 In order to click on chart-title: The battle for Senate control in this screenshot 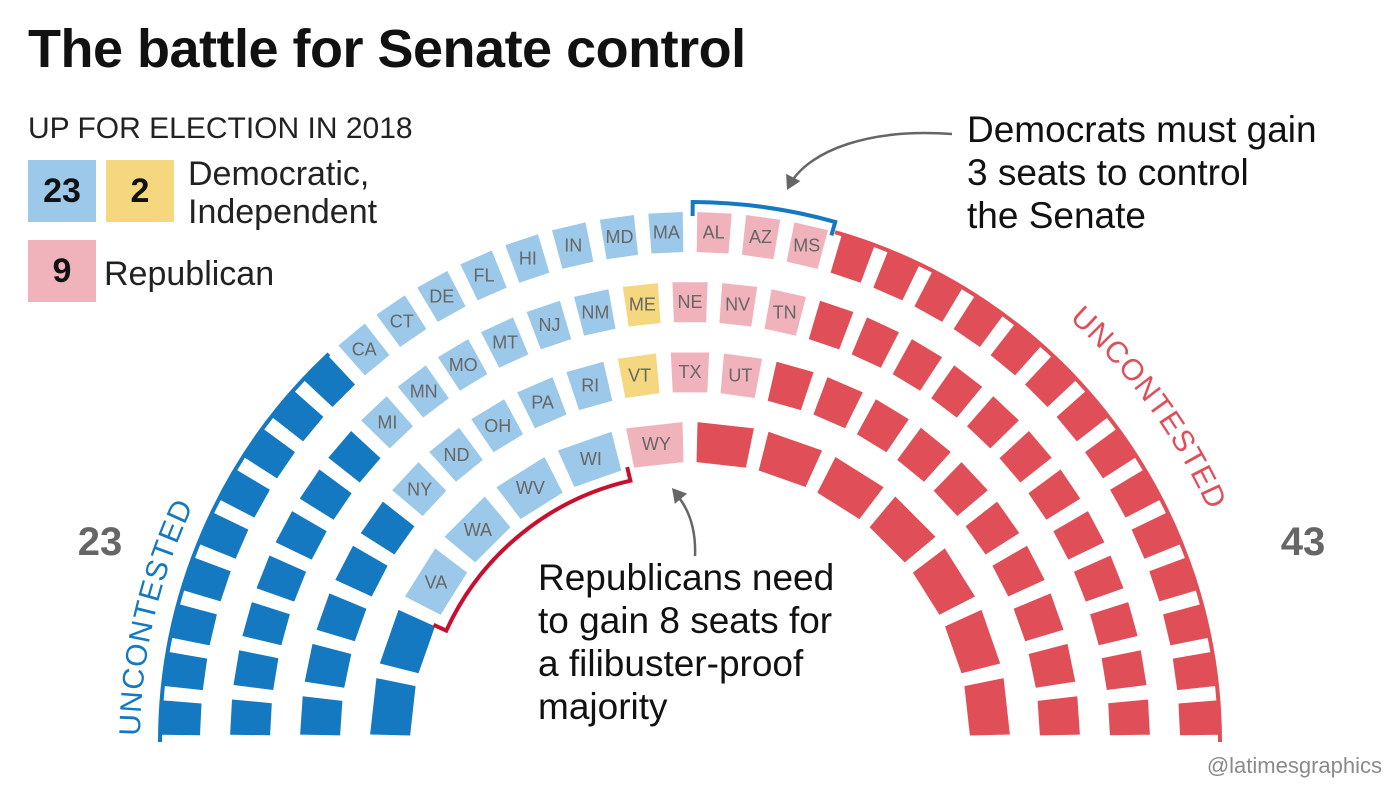, I will do `click(387, 49)`.